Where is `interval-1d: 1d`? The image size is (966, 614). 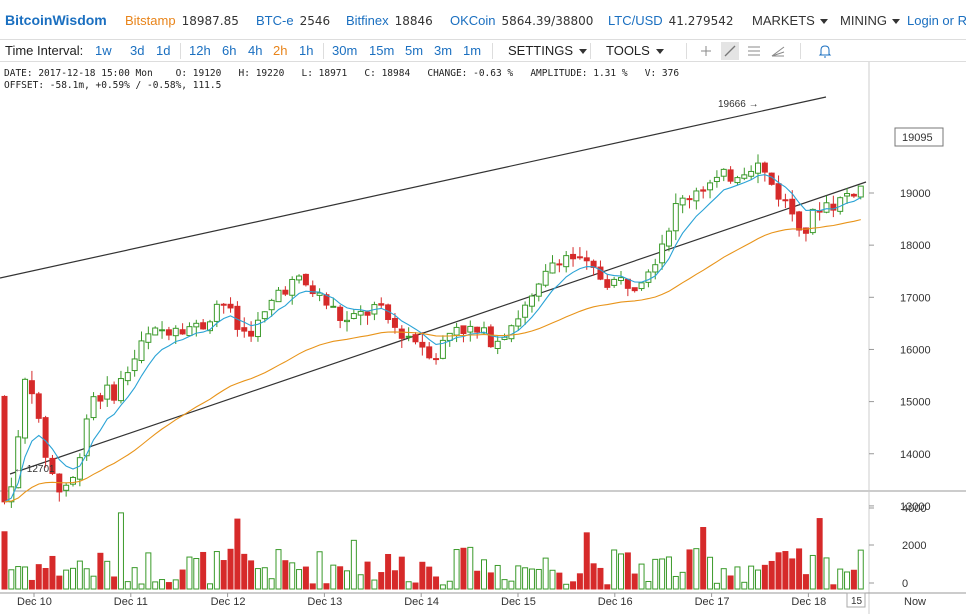
interval-1d: 1d is located at coordinates (163, 50).